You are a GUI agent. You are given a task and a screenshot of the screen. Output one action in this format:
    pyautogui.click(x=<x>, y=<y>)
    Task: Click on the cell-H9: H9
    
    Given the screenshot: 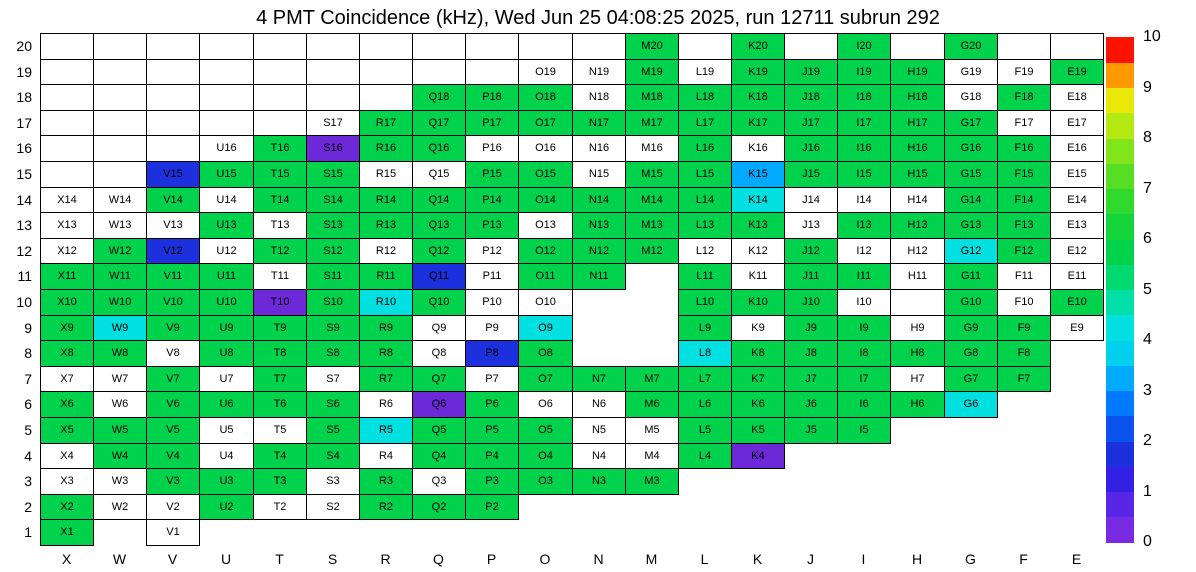 What is the action you would take?
    pyautogui.click(x=917, y=328)
    